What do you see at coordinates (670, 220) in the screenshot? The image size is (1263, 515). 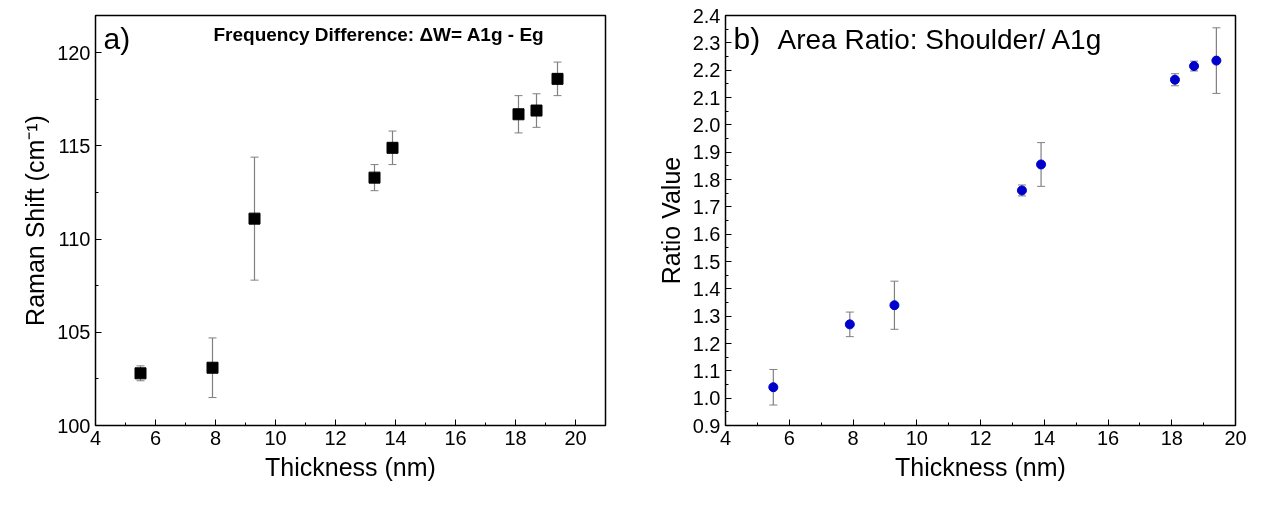 I see `y-axis-title: Ratio Value` at bounding box center [670, 220].